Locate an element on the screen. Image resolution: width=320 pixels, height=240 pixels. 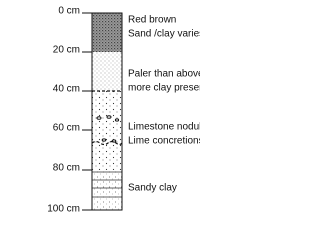
layer-description: Sand /clay varies is located at coordinates (164, 34).